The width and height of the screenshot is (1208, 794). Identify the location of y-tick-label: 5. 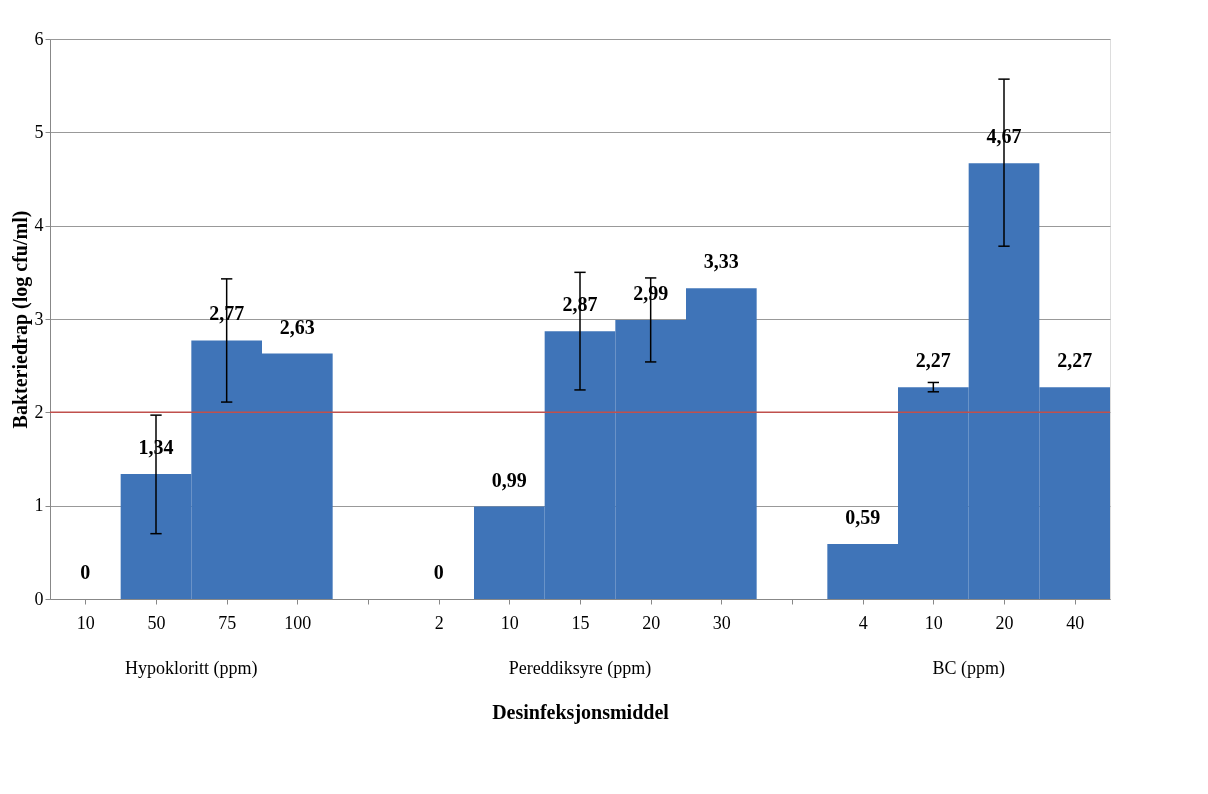
(39, 131).